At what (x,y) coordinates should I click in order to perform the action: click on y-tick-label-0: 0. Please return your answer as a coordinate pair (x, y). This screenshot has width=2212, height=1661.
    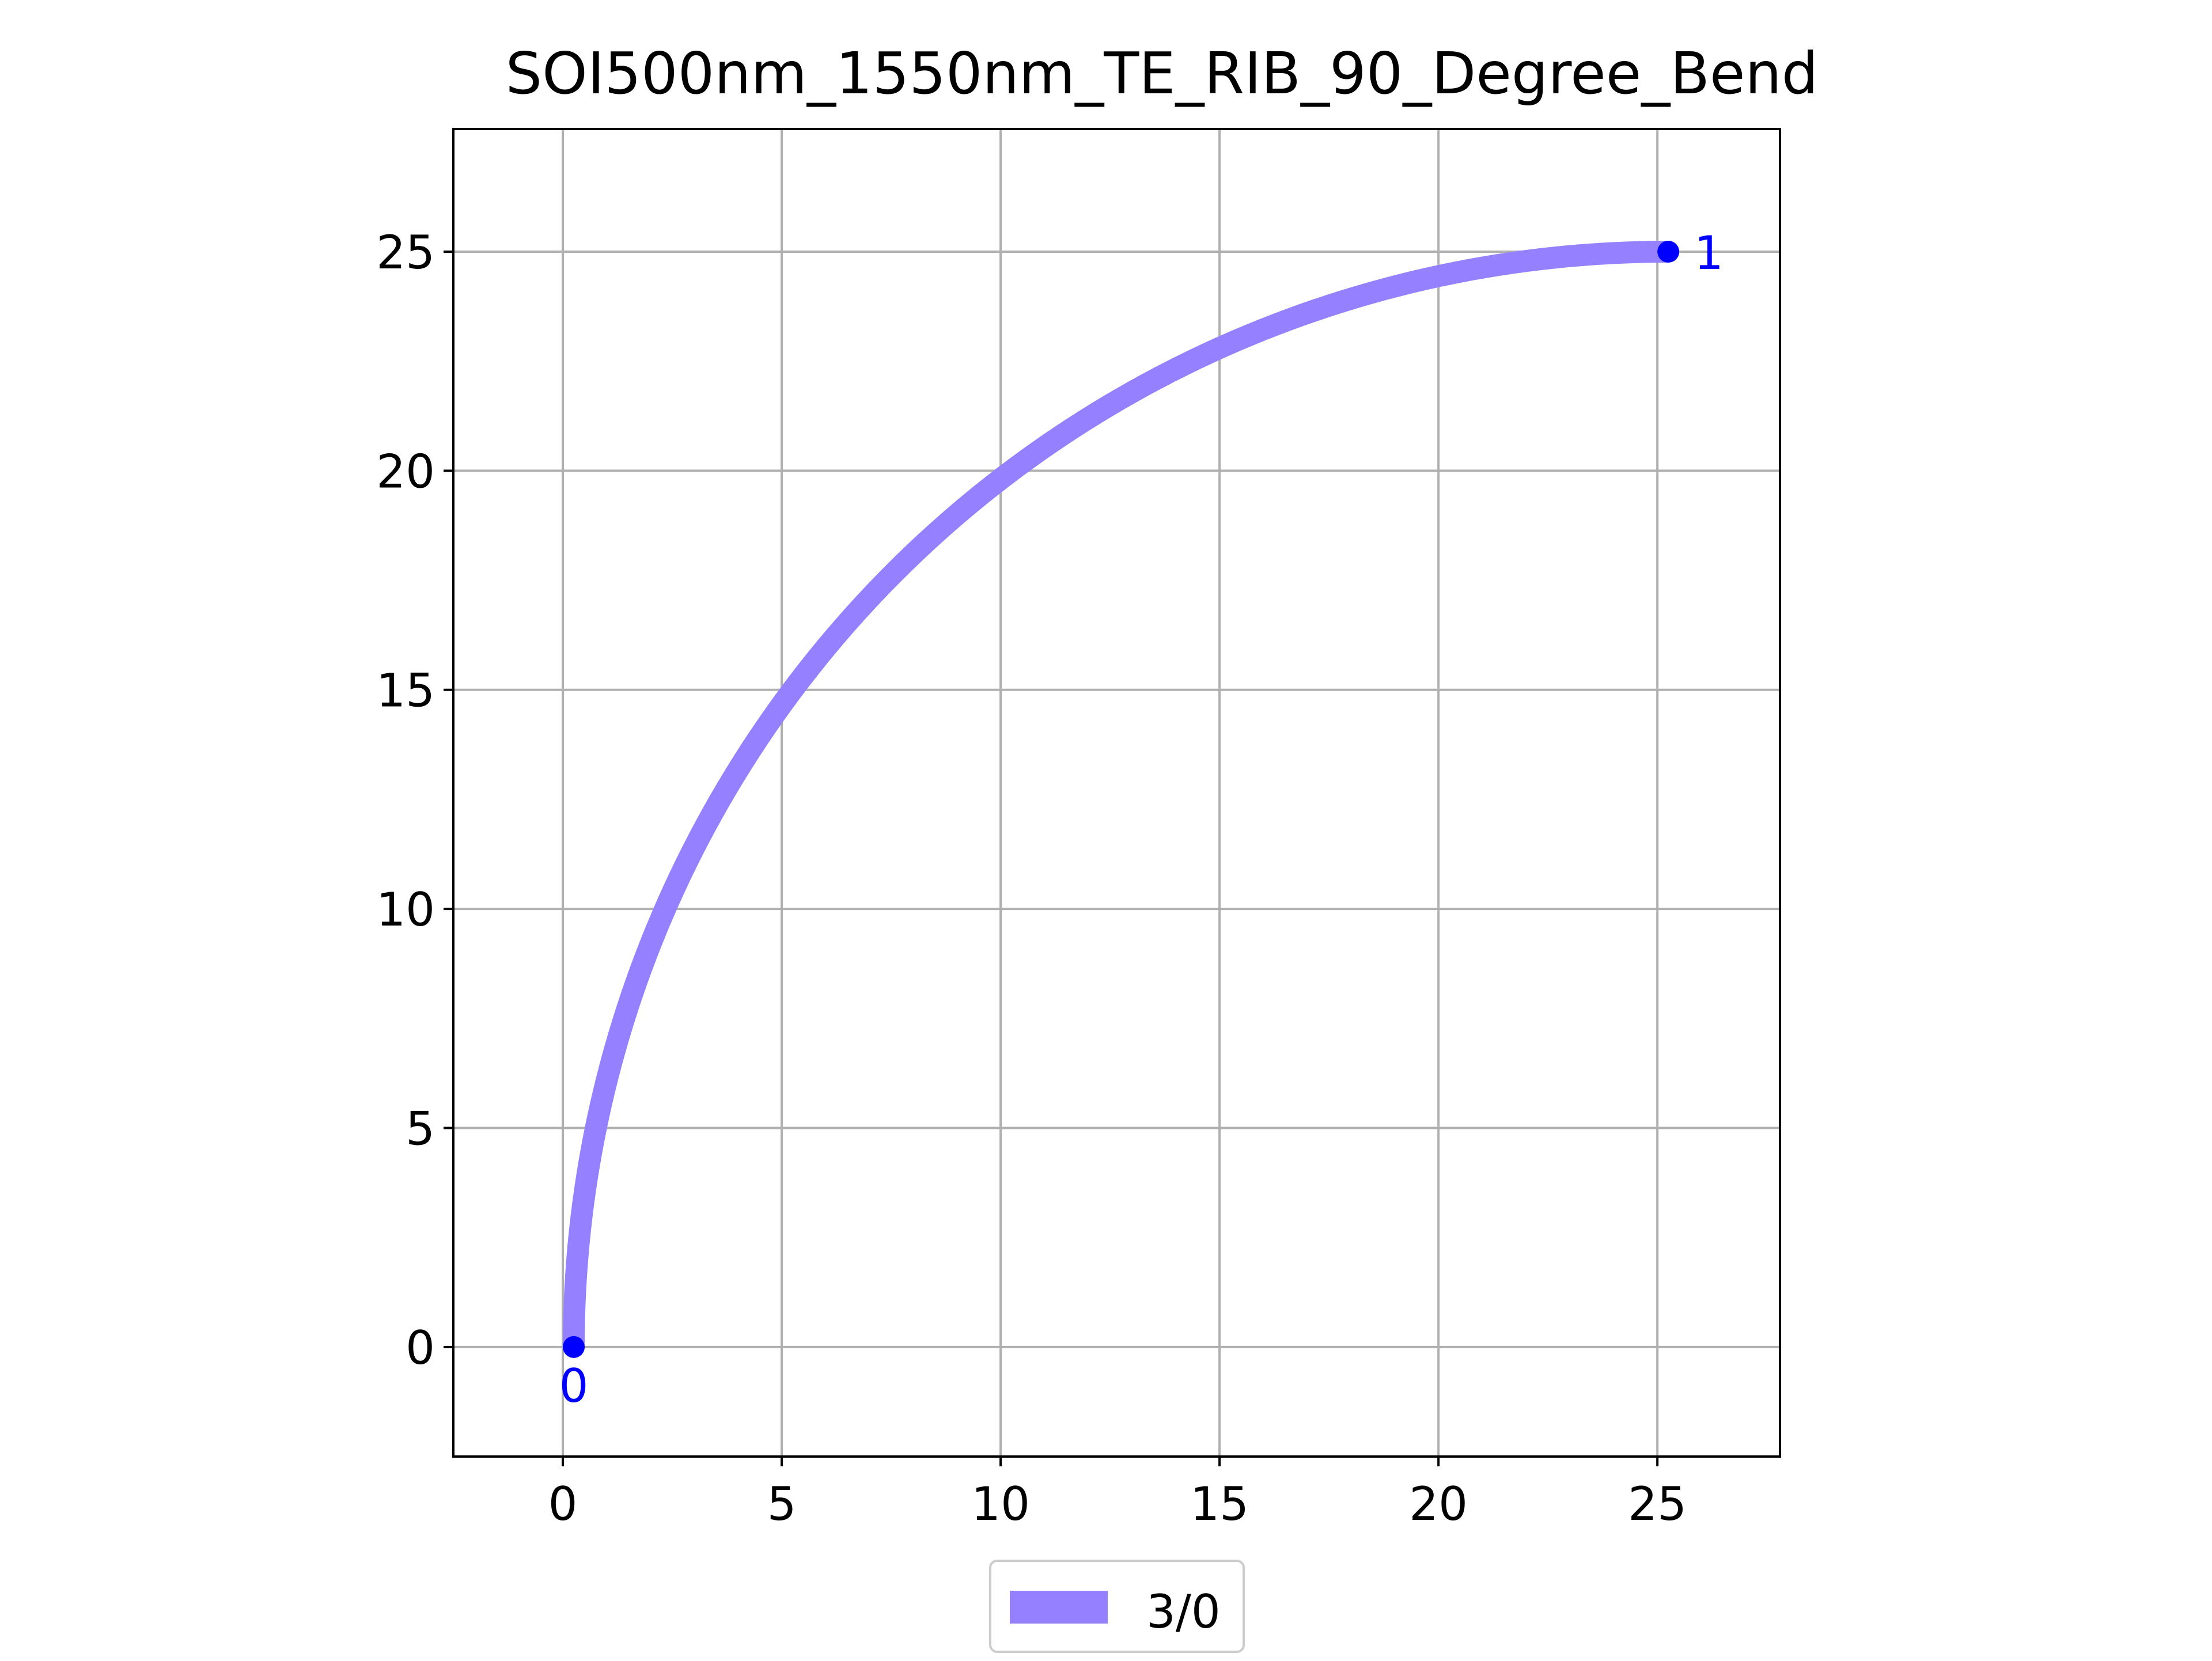
    Looking at the image, I should click on (420, 1348).